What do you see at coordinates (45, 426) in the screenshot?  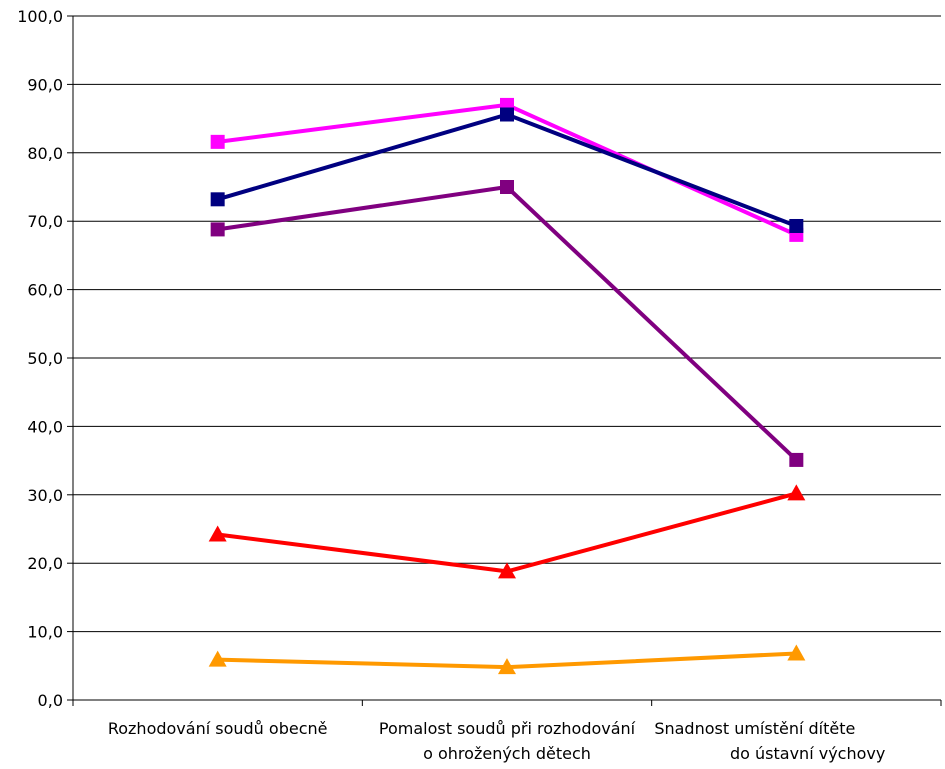 I see `y-tick-label: 40,0` at bounding box center [45, 426].